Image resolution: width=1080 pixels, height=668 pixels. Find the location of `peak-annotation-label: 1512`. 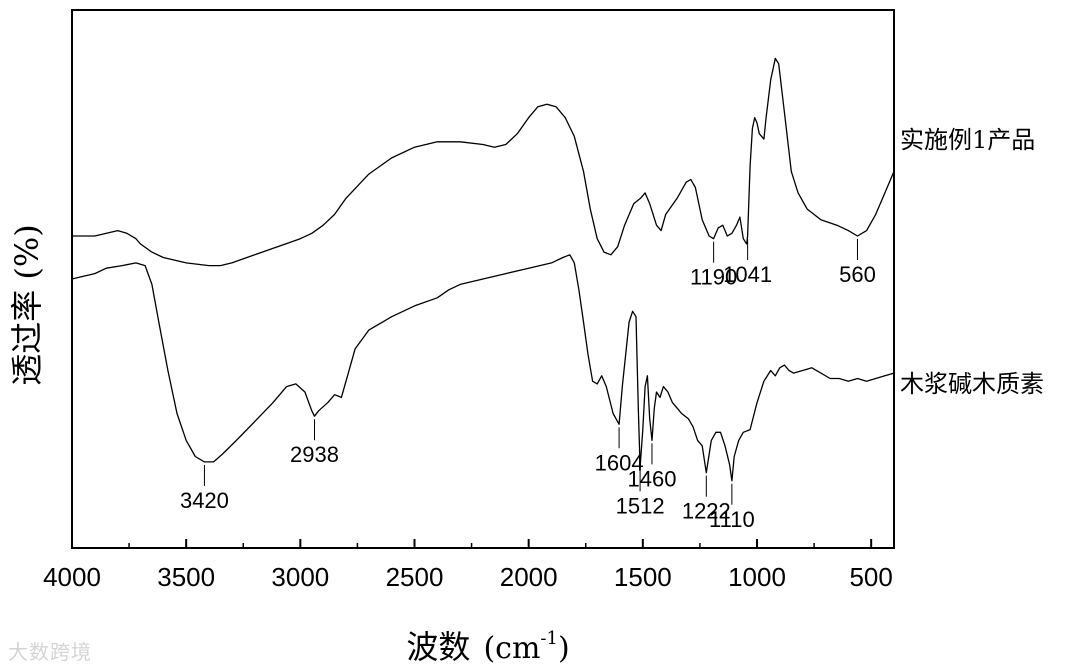

peak-annotation-label: 1512 is located at coordinates (640, 505).